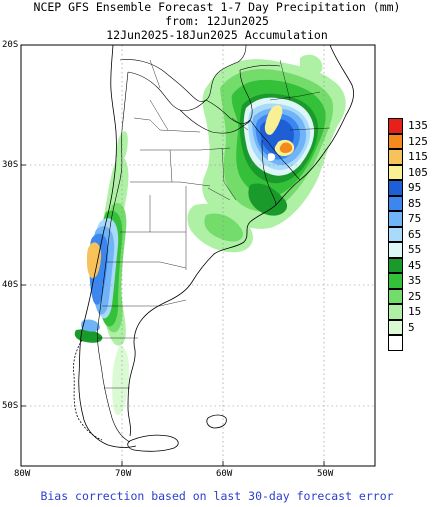 This screenshot has height=507, width=434. What do you see at coordinates (122, 146) in the screenshot?
I see `precip-north-chile` at bounding box center [122, 146].